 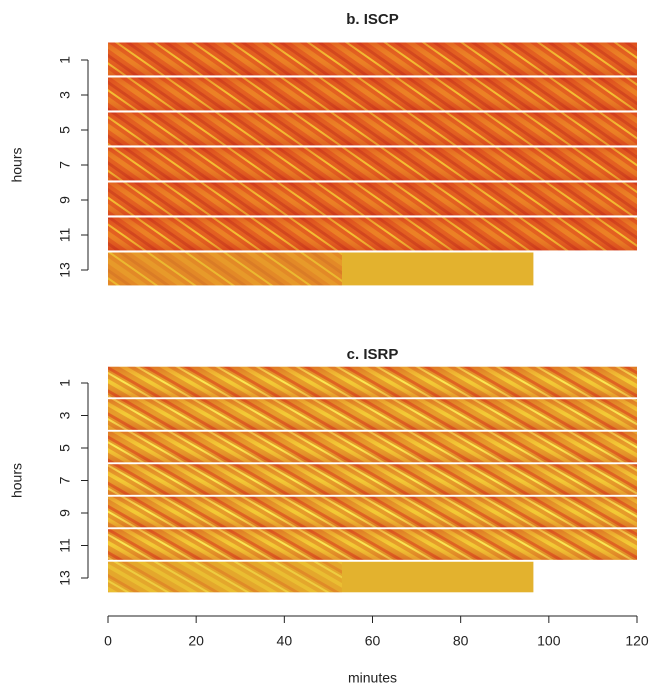 What do you see at coordinates (373, 354) in the screenshot?
I see `chart-title: c. ISRP` at bounding box center [373, 354].